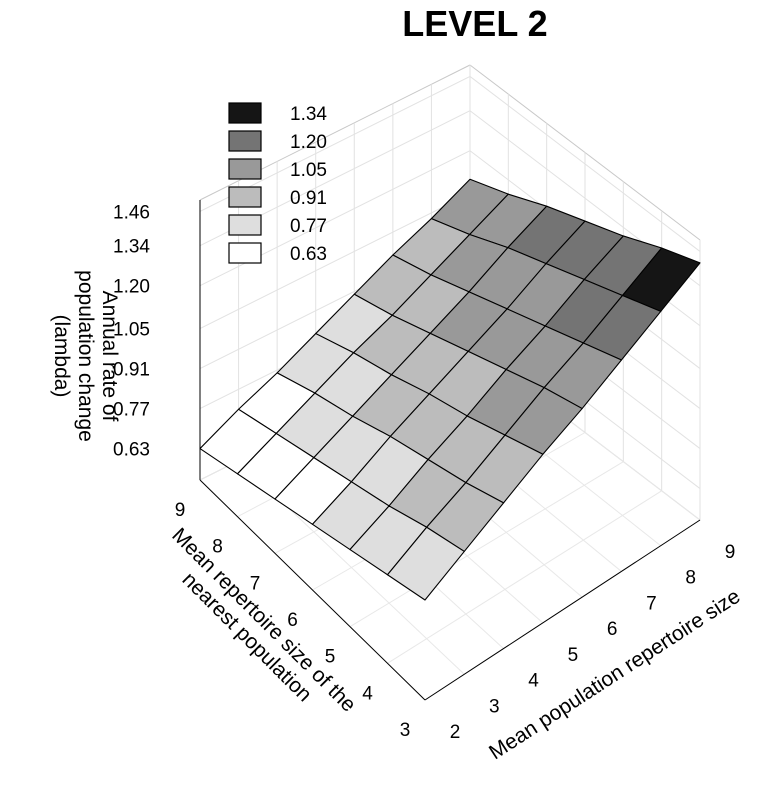  What do you see at coordinates (612, 629) in the screenshot?
I see `x-tick-label: 6` at bounding box center [612, 629].